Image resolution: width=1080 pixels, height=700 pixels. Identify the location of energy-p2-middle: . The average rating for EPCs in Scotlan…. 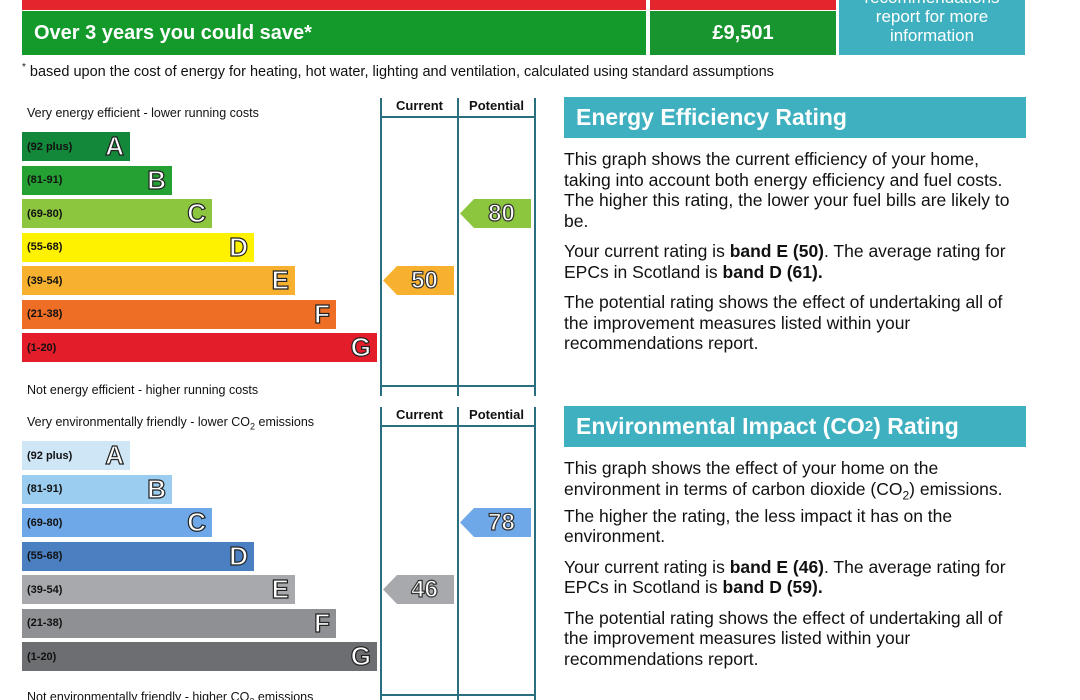
(785, 261).